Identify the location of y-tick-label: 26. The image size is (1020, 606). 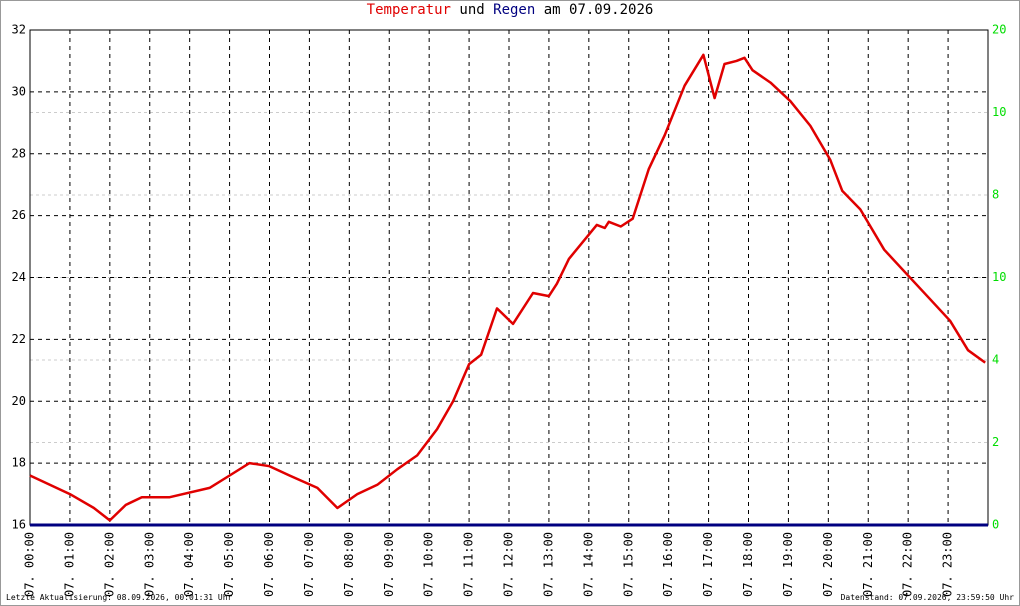
(19, 215).